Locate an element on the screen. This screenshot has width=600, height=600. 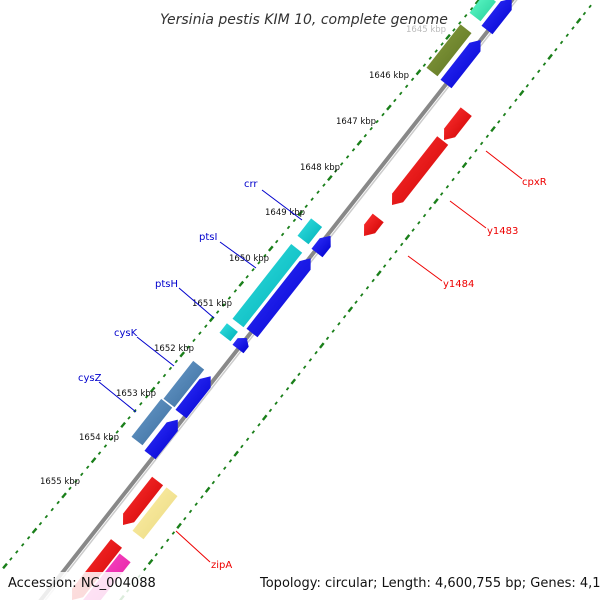
gene-bar-ptsI is located at coordinates (267, 286).